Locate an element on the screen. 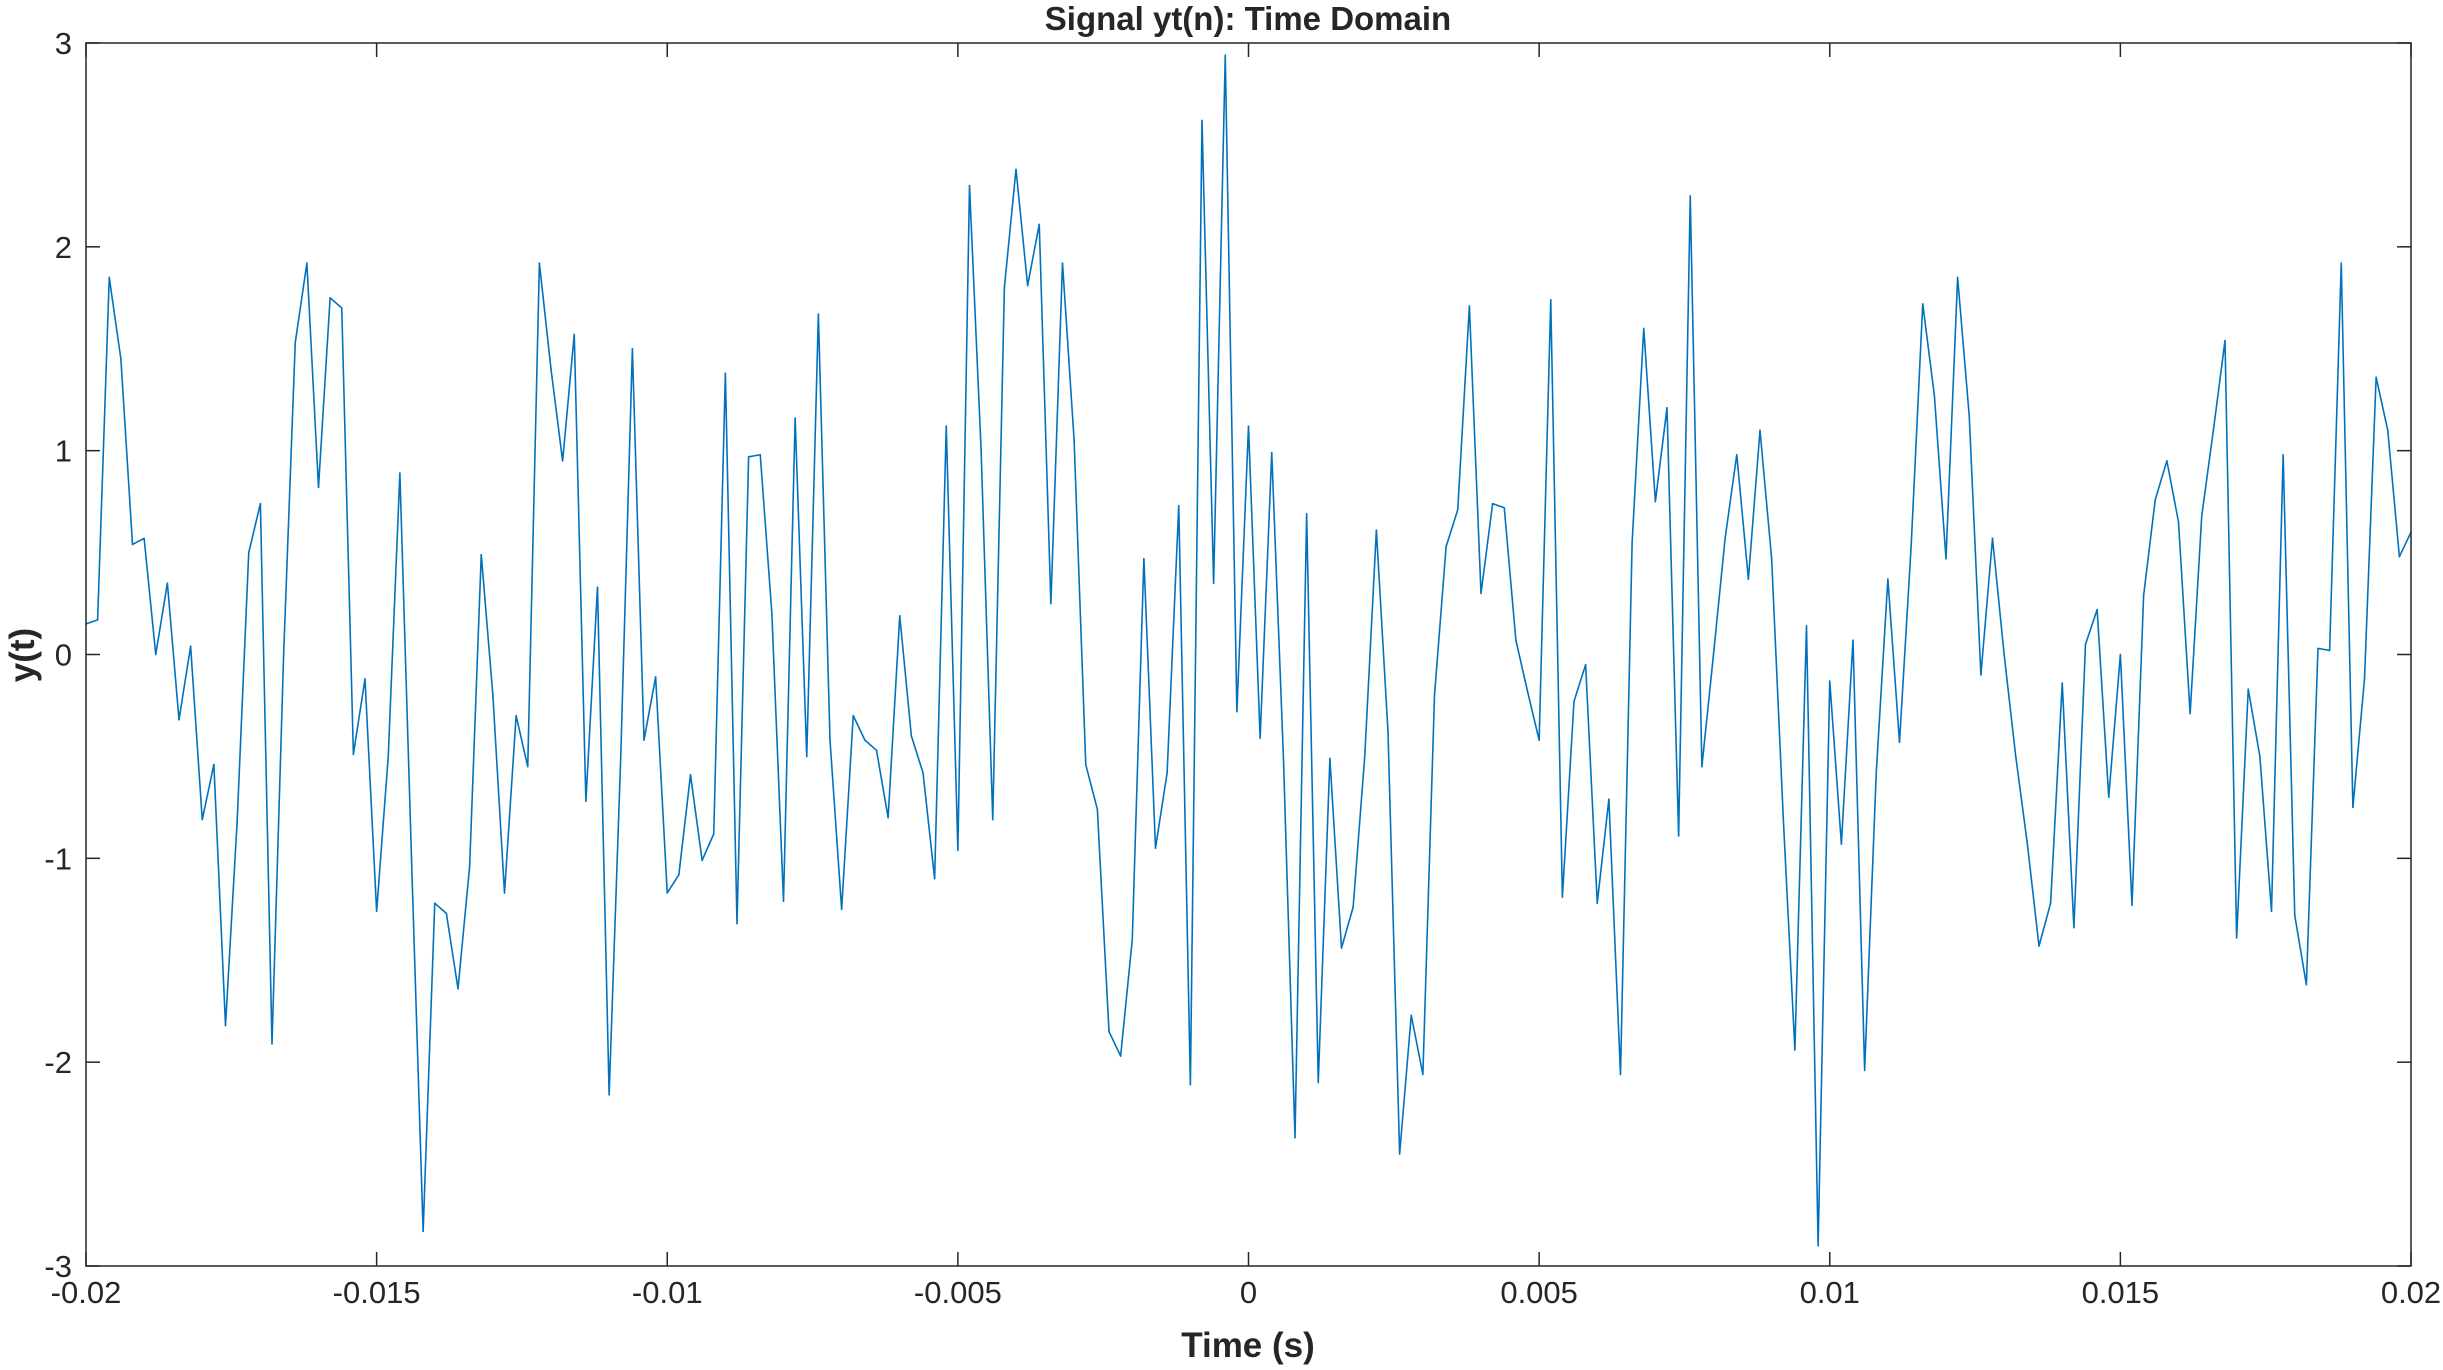  chart-title: Signal yt(n): Time Domain is located at coordinates (1248, 18).